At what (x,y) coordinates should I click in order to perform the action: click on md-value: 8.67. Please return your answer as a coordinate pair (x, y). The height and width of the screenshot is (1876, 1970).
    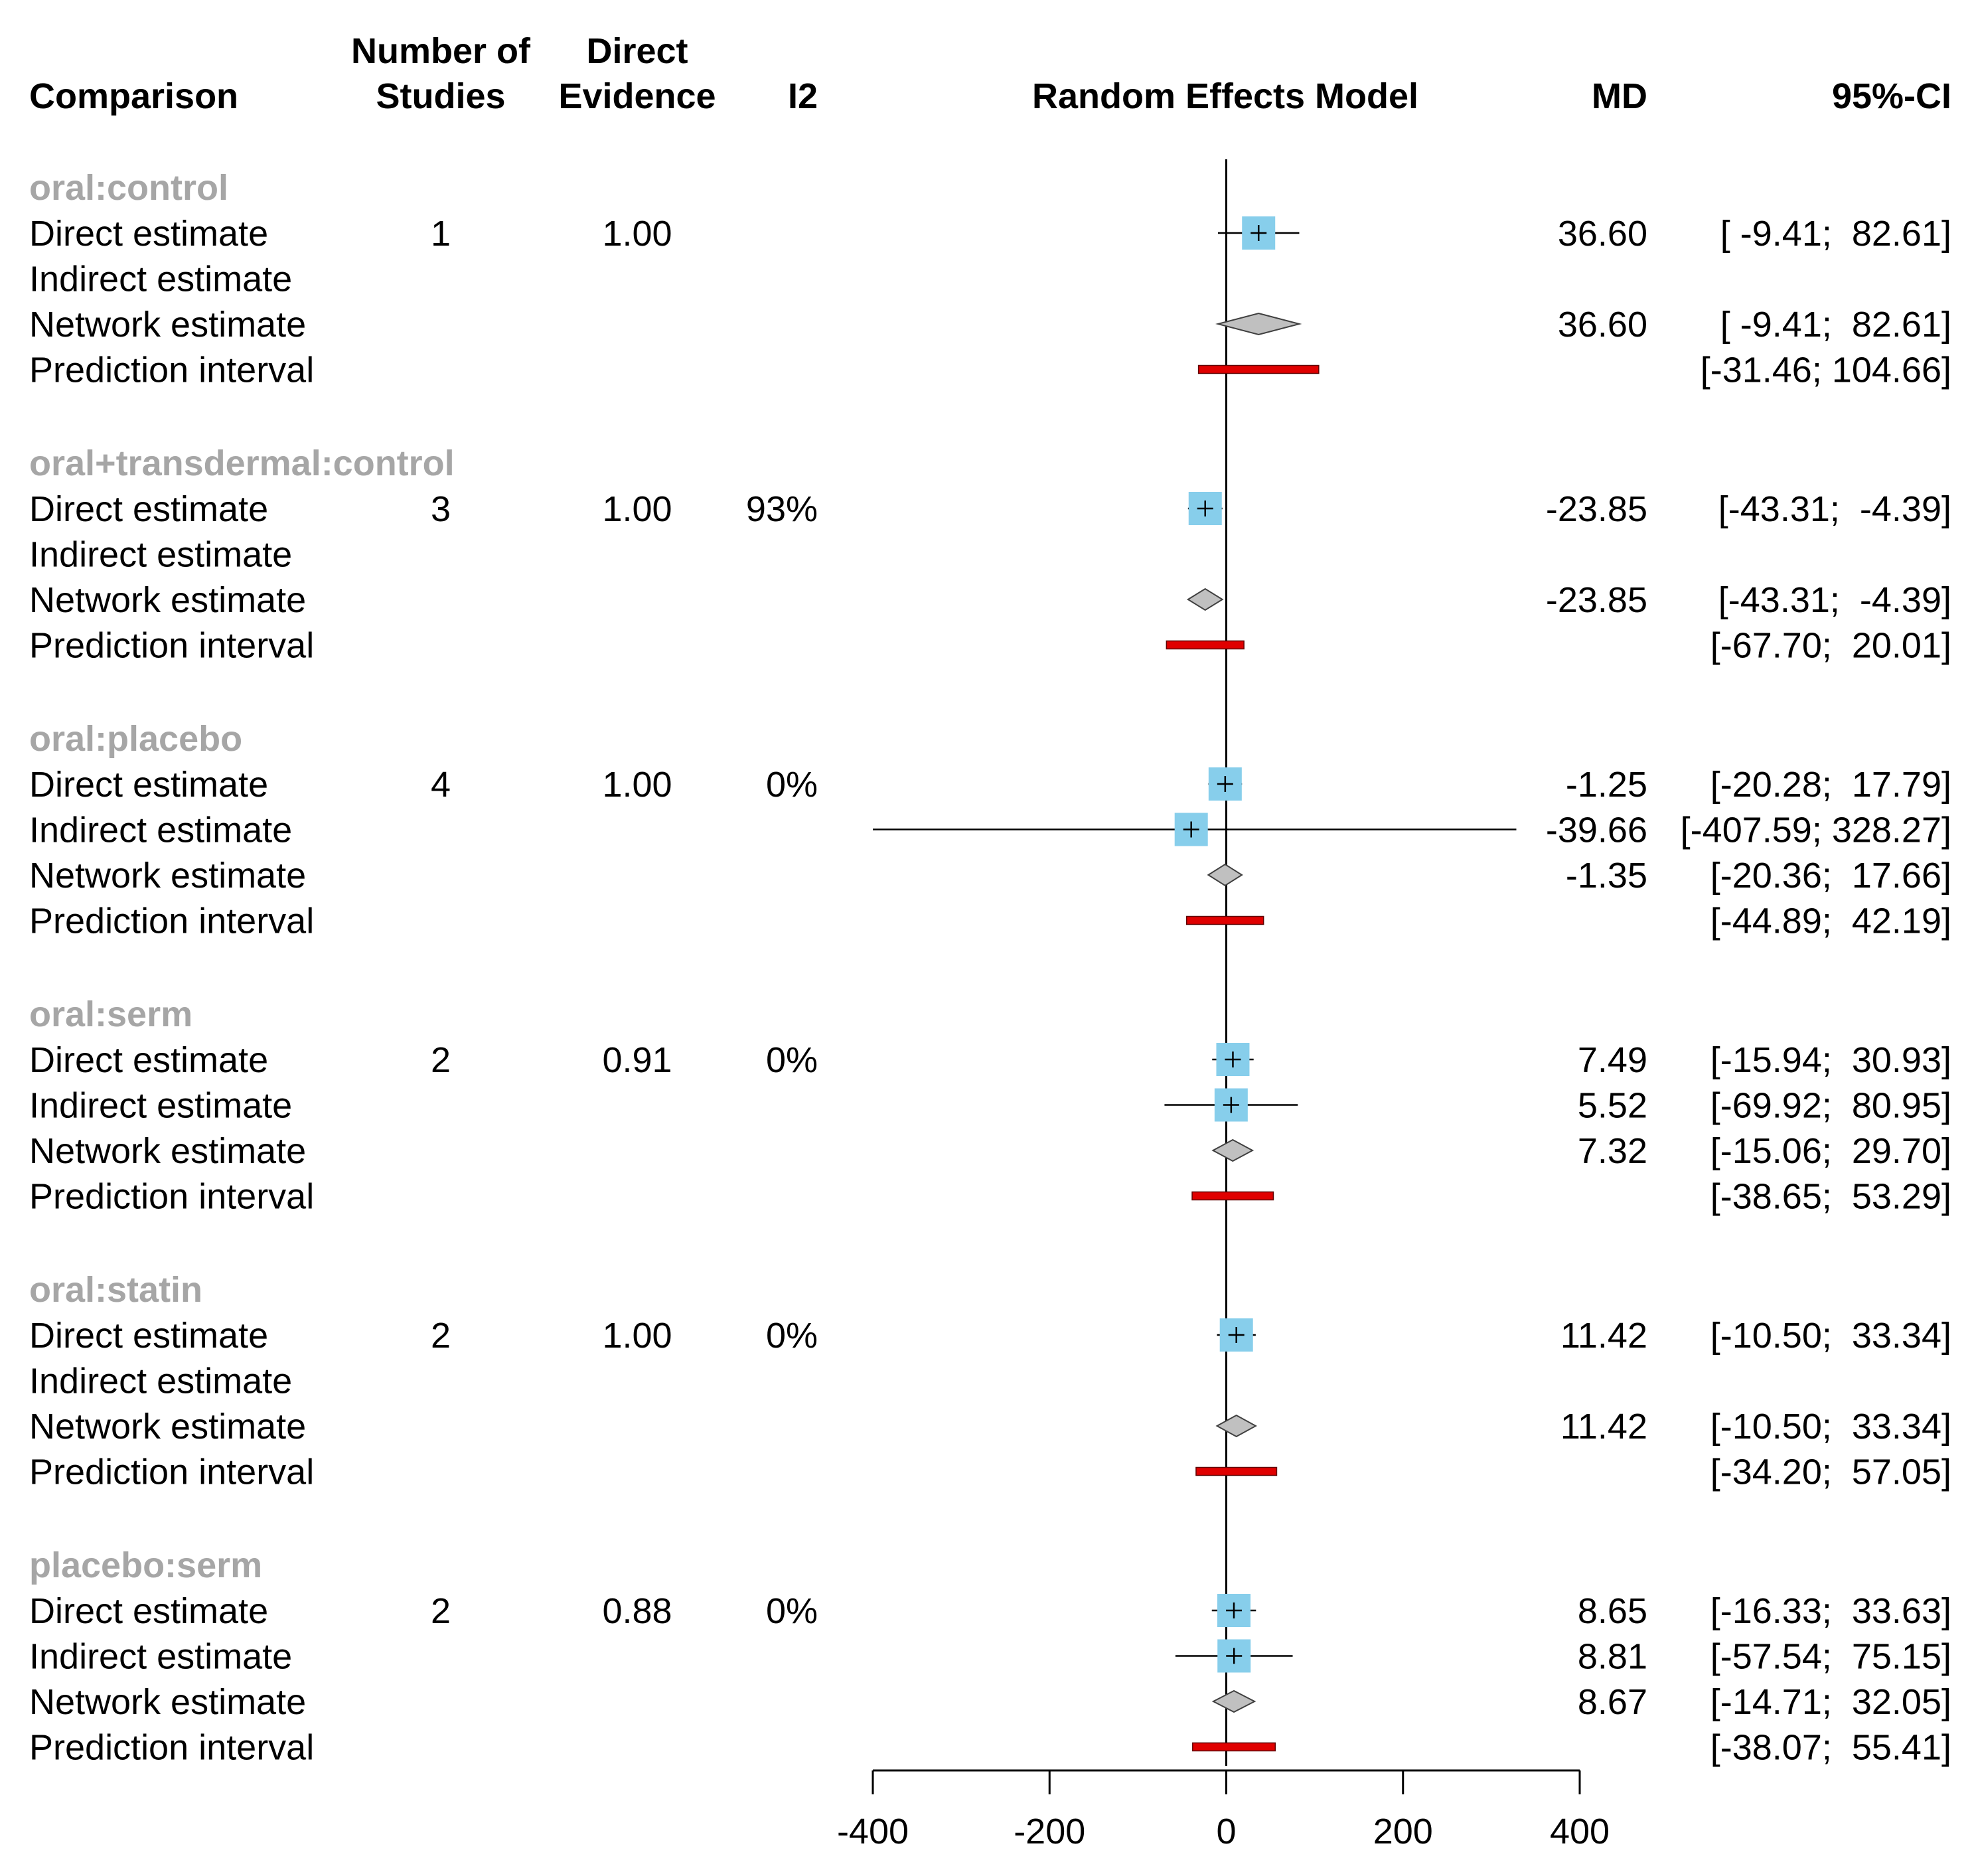
    Looking at the image, I should click on (1612, 1702).